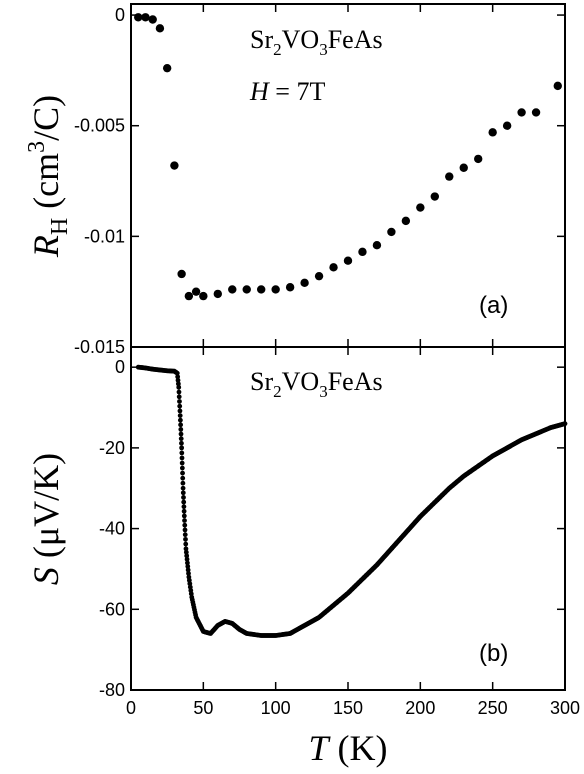 Image resolution: width=584 pixels, height=774 pixels. I want to click on panel-b-y-axis-title: S (μV/K), so click(46, 519).